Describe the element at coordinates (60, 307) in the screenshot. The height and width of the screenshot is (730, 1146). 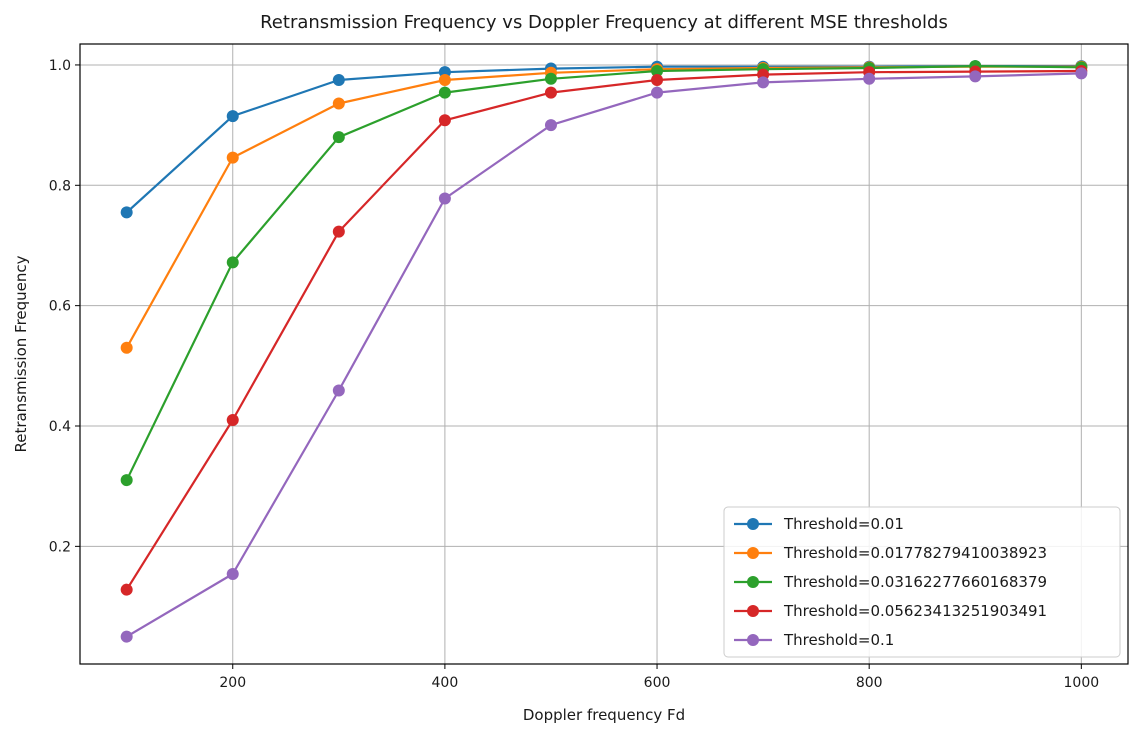
I see `y-tick-label: 0.6` at that location.